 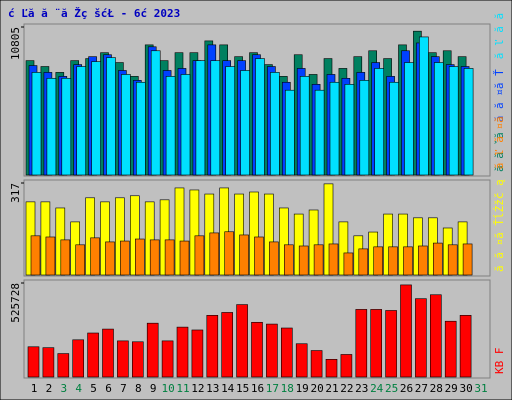 I want to click on x-tick-label: 15, so click(x=242, y=388).